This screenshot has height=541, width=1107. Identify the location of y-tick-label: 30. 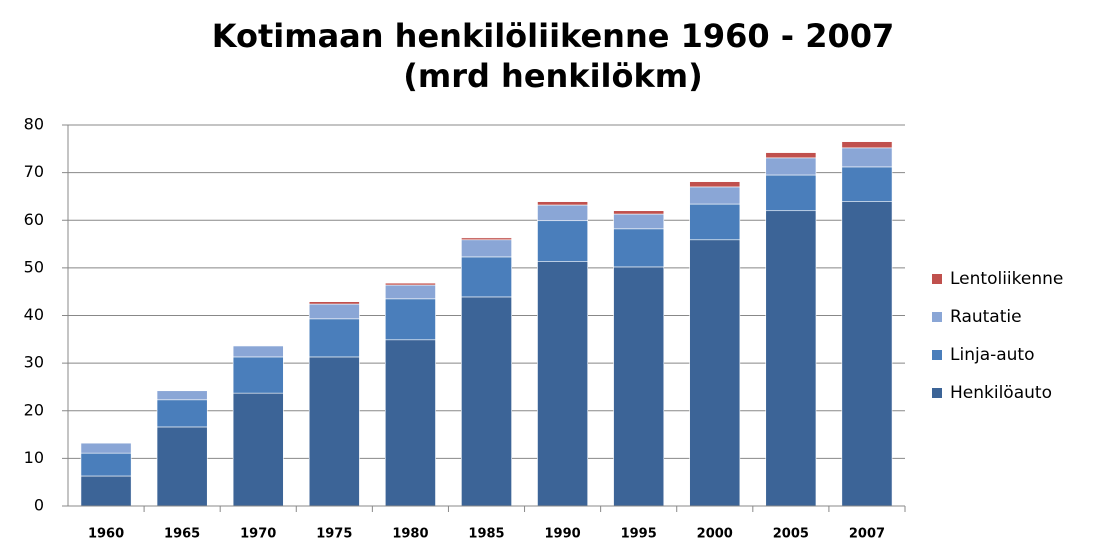
(34, 362).